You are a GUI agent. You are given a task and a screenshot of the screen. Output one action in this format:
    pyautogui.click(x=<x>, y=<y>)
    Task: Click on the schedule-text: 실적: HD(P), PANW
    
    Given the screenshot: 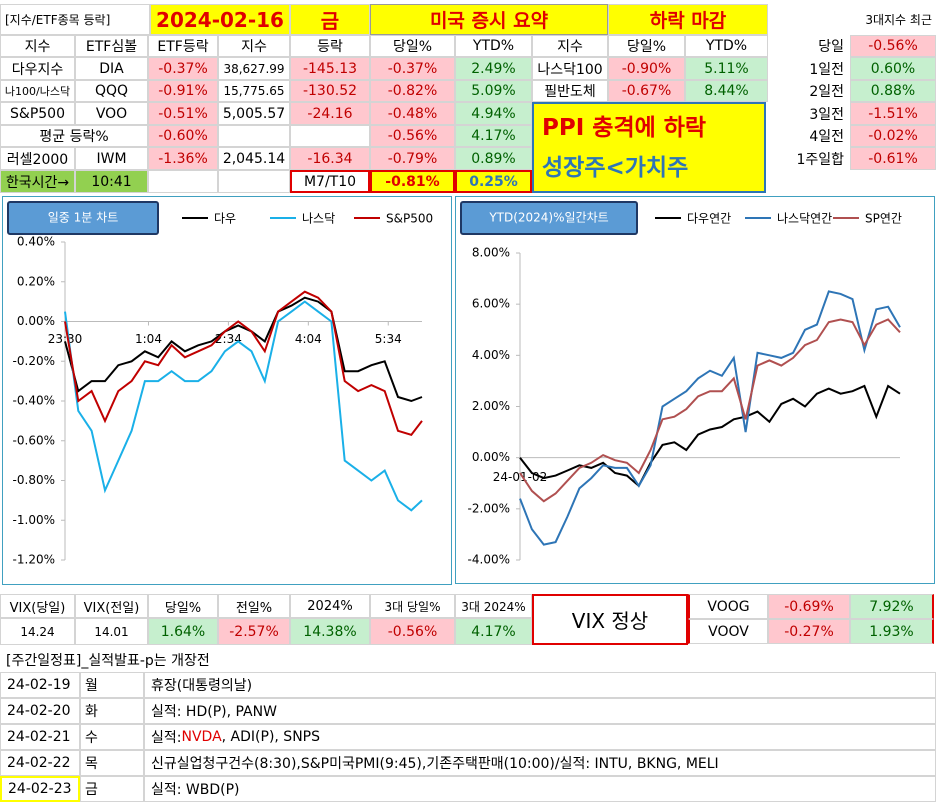 What is the action you would take?
    pyautogui.click(x=540, y=711)
    